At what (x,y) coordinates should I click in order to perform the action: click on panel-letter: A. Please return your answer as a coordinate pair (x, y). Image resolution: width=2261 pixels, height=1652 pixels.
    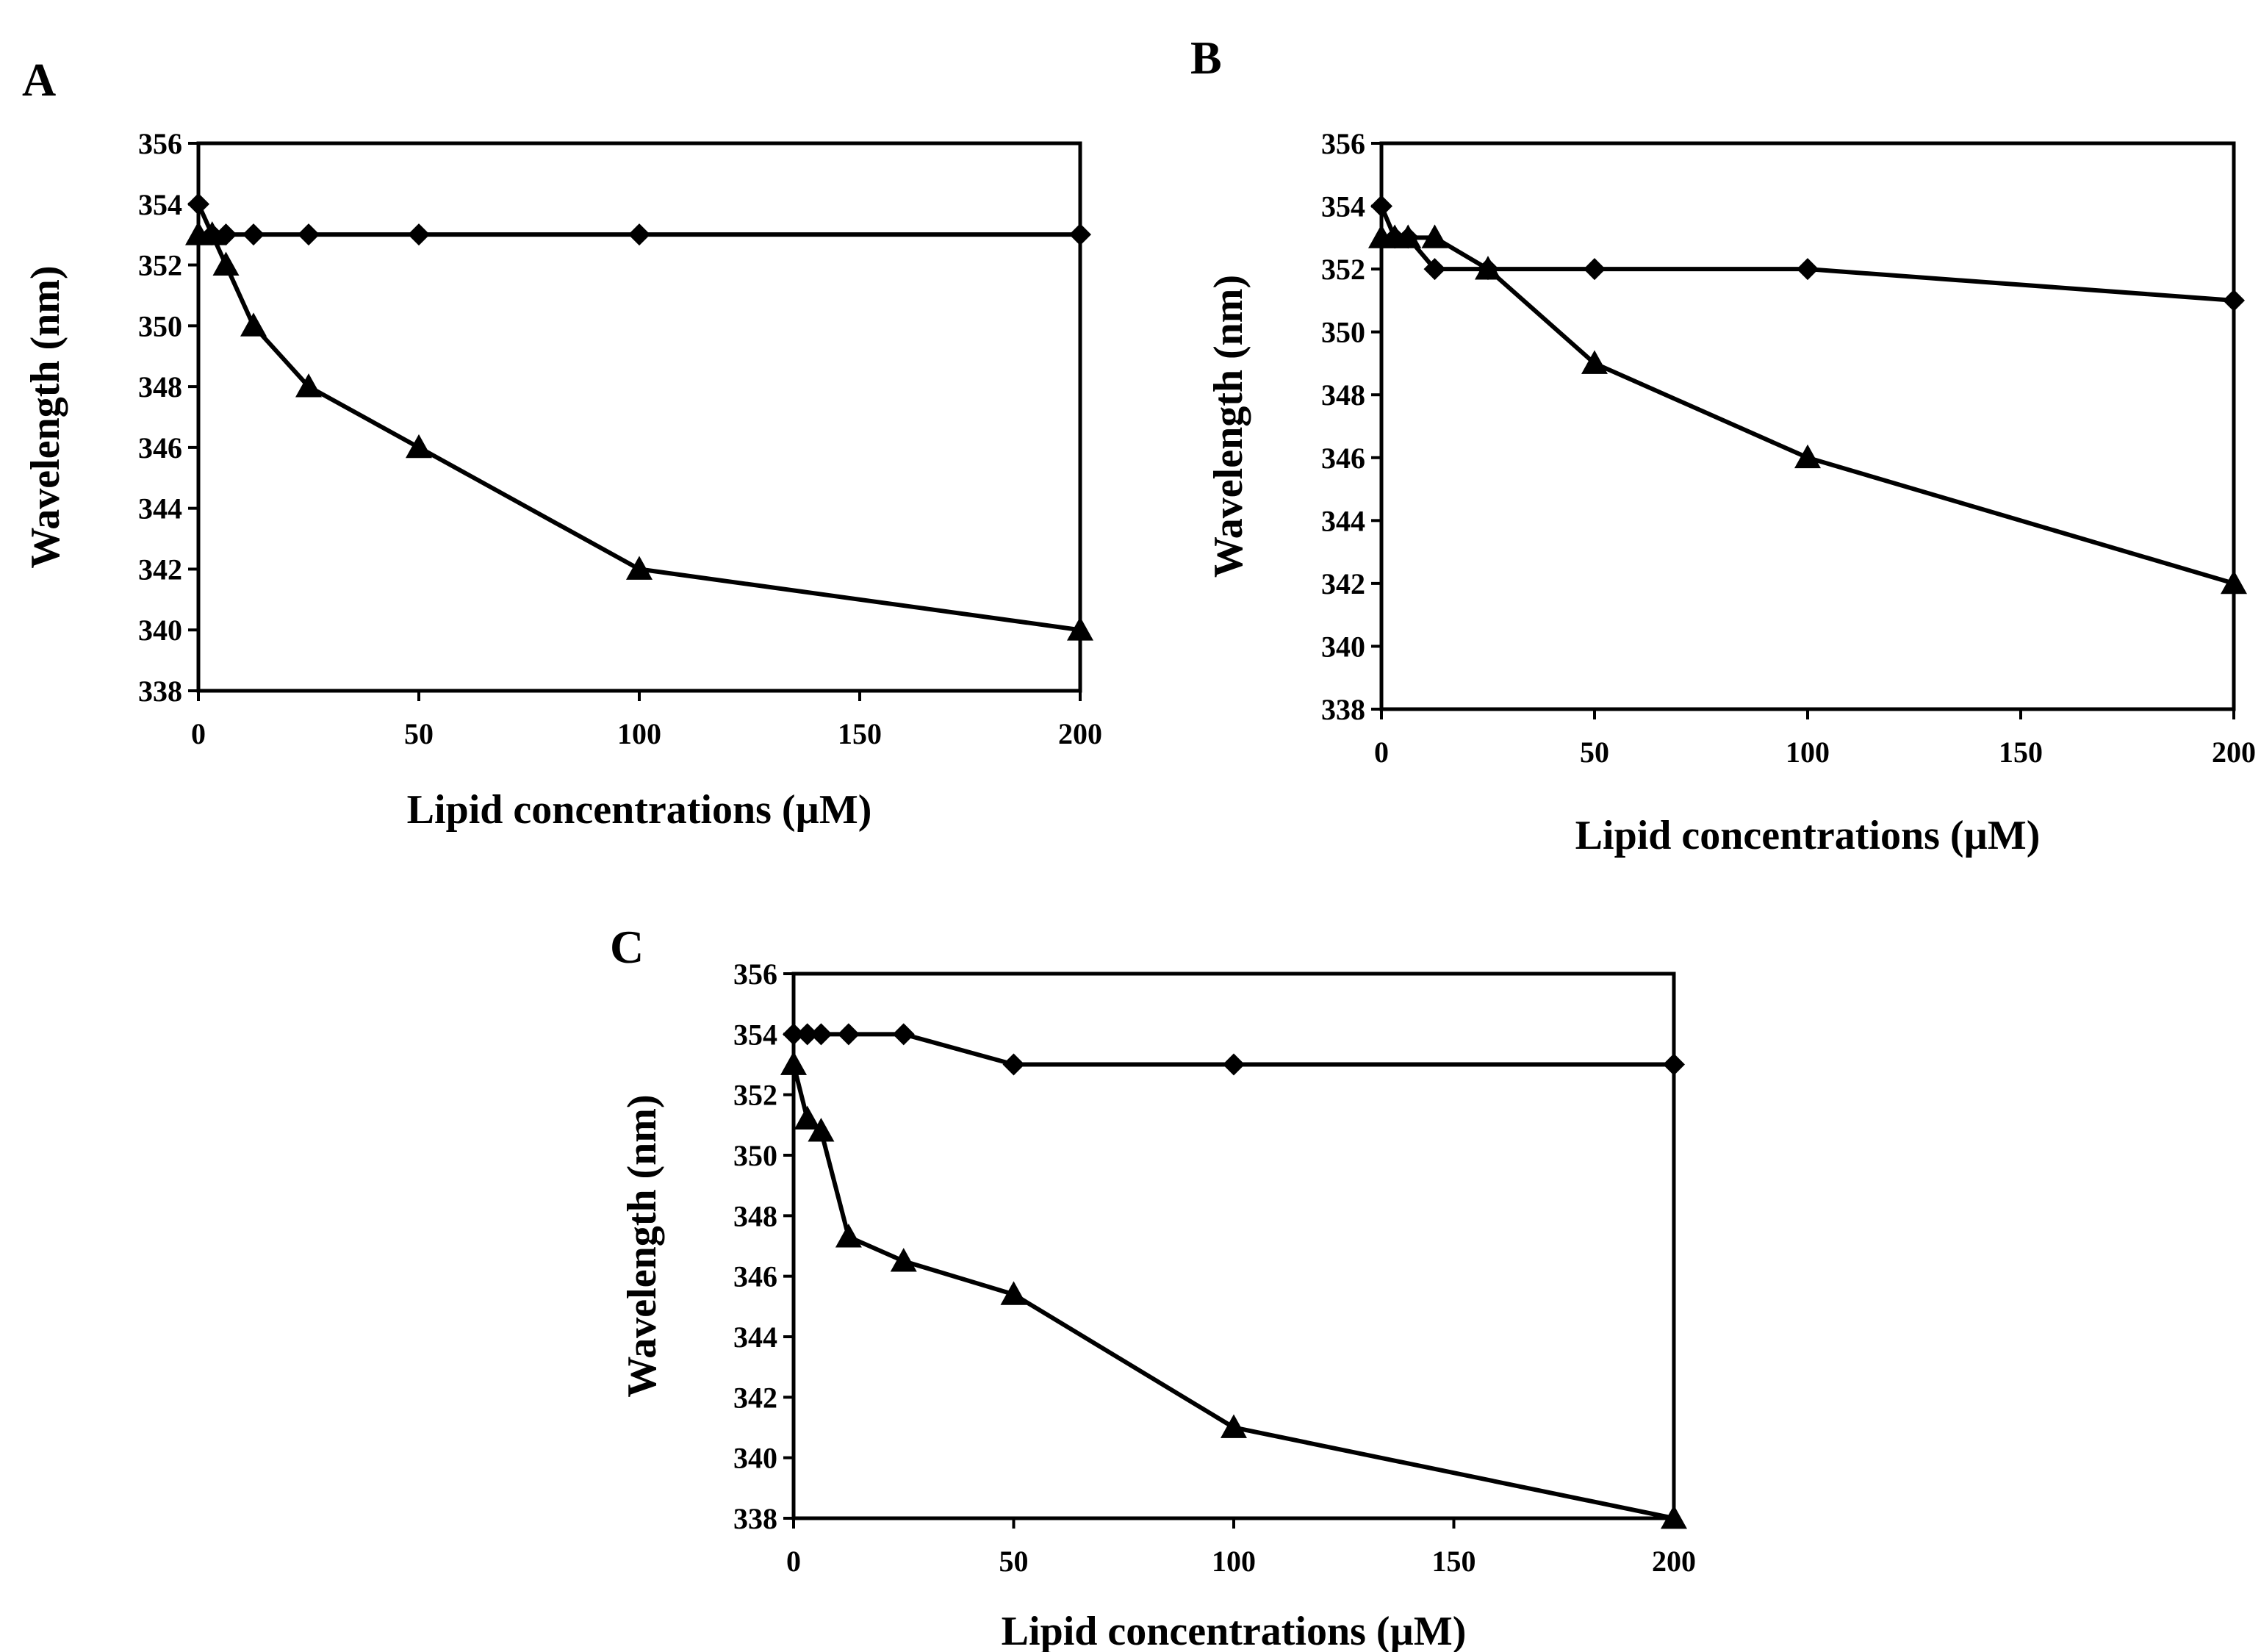
    Looking at the image, I should click on (39, 80).